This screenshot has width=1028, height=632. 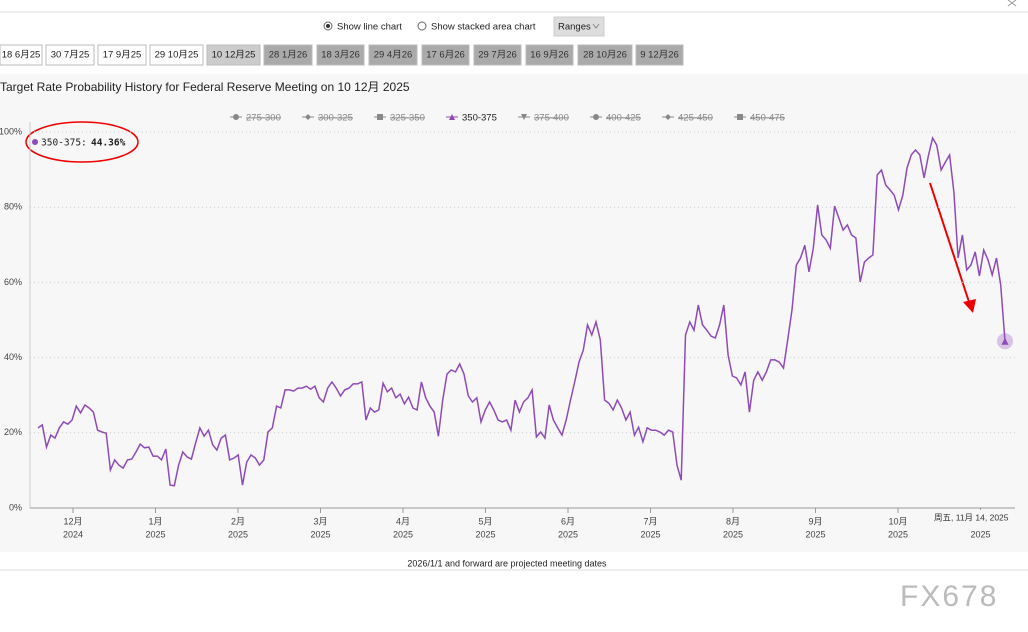 What do you see at coordinates (695, 118) in the screenshot?
I see `legend-label: 425-450` at bounding box center [695, 118].